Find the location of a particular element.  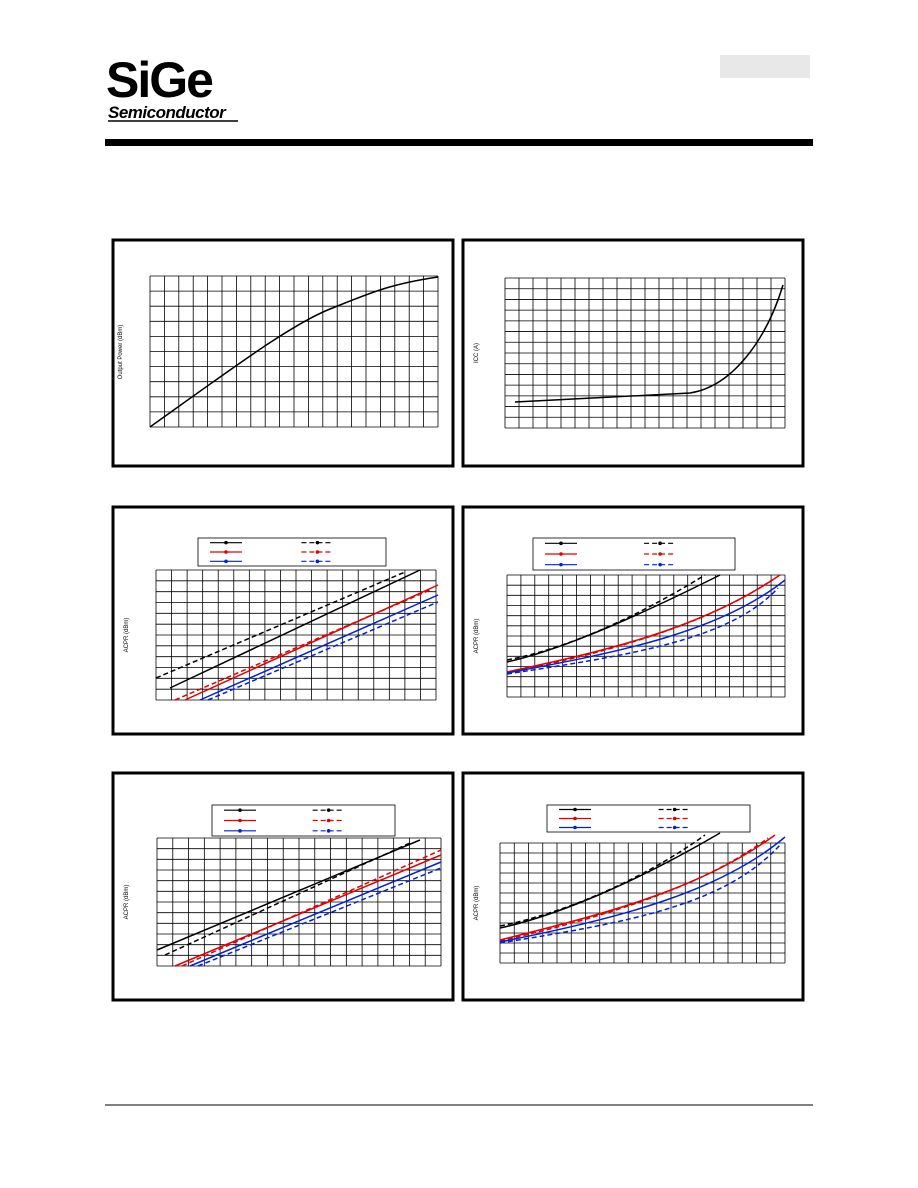

header-rule is located at coordinates (459, 142).